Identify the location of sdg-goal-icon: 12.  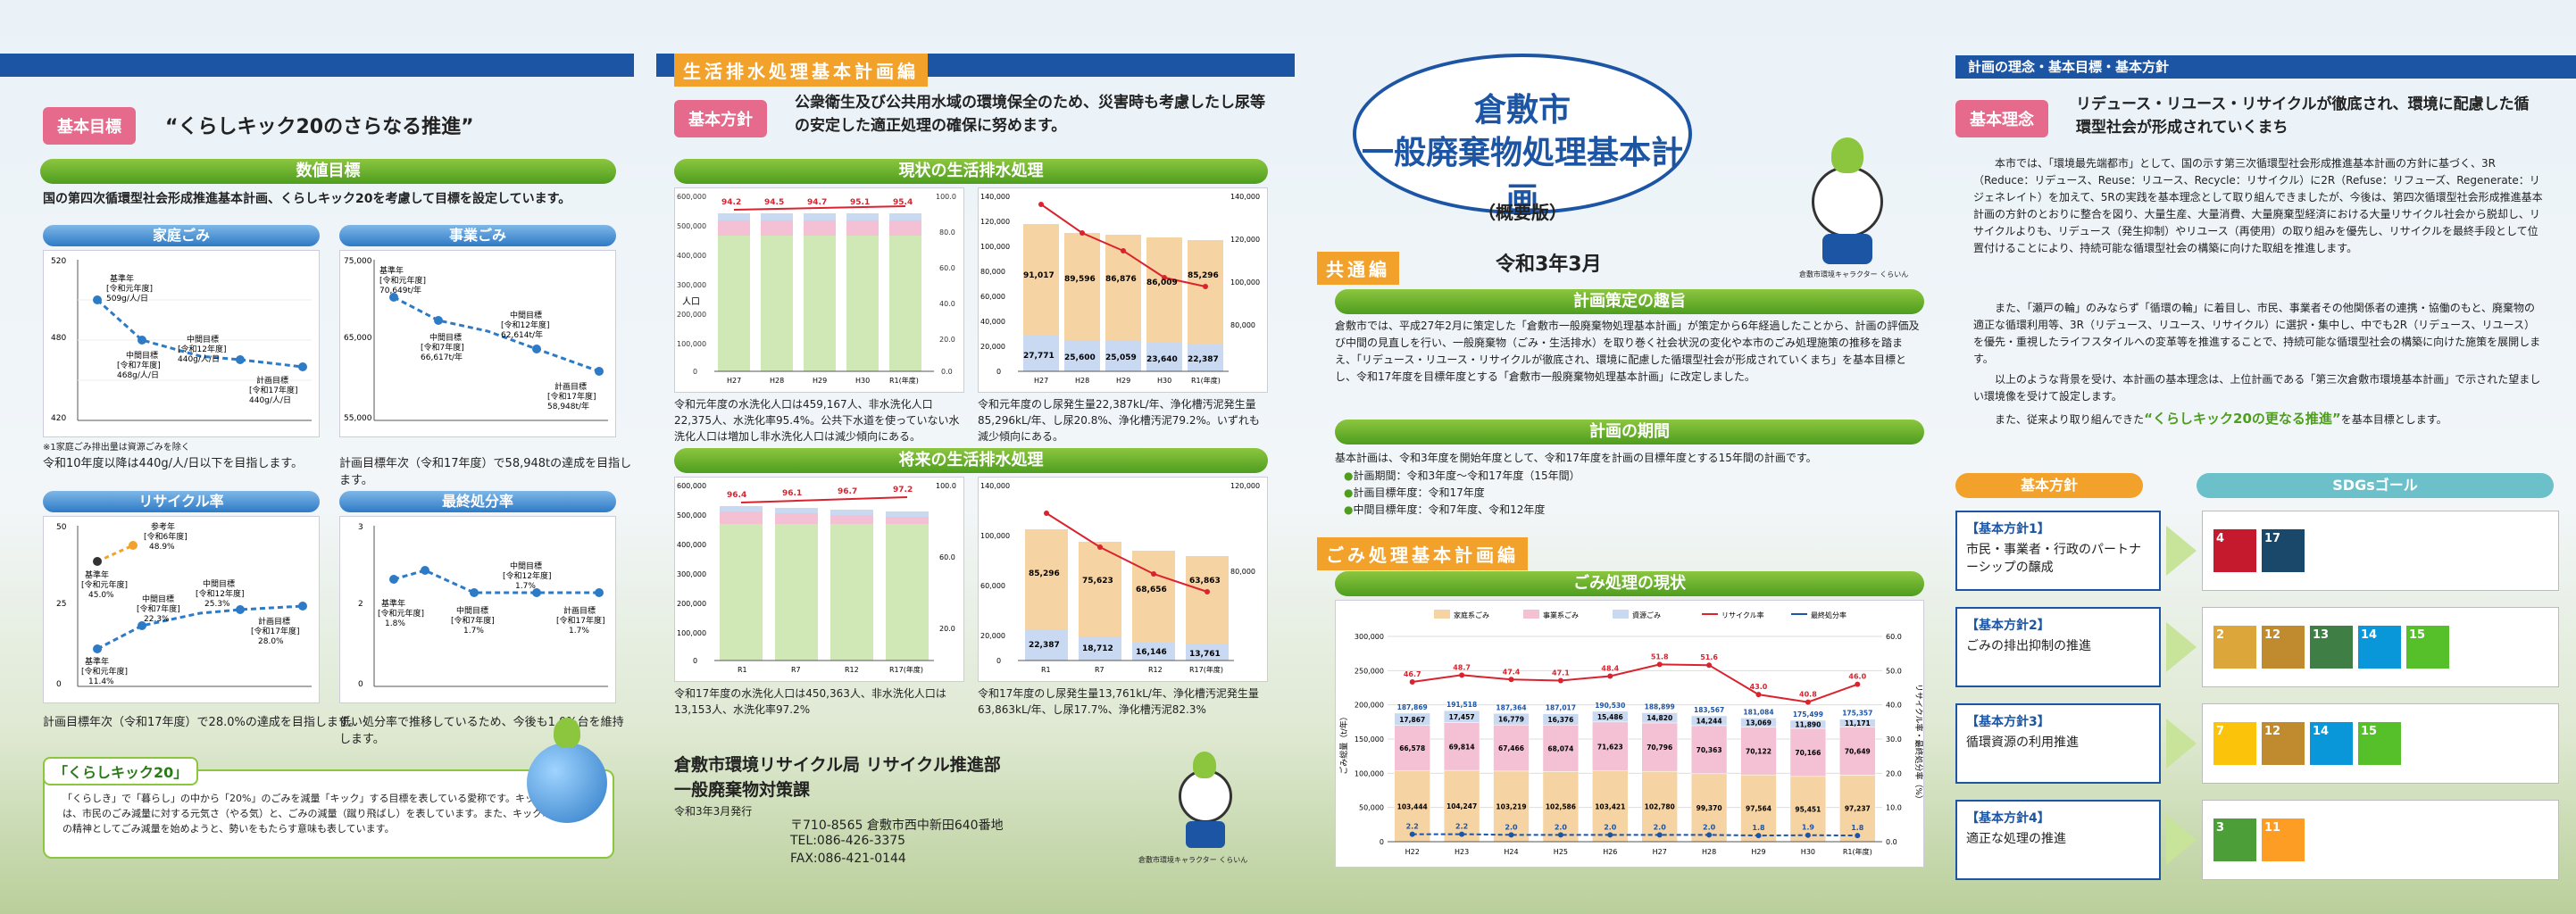
(2283, 647).